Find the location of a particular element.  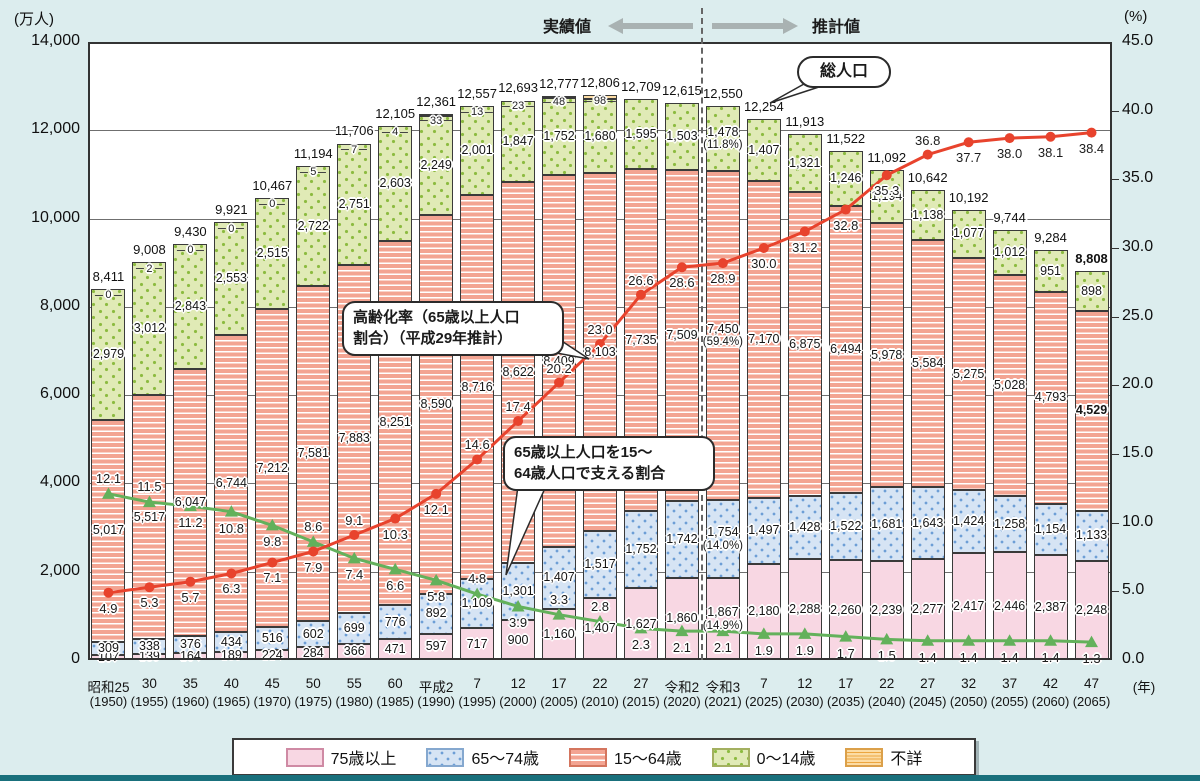

total-population-label: 12,105 is located at coordinates (395, 113).